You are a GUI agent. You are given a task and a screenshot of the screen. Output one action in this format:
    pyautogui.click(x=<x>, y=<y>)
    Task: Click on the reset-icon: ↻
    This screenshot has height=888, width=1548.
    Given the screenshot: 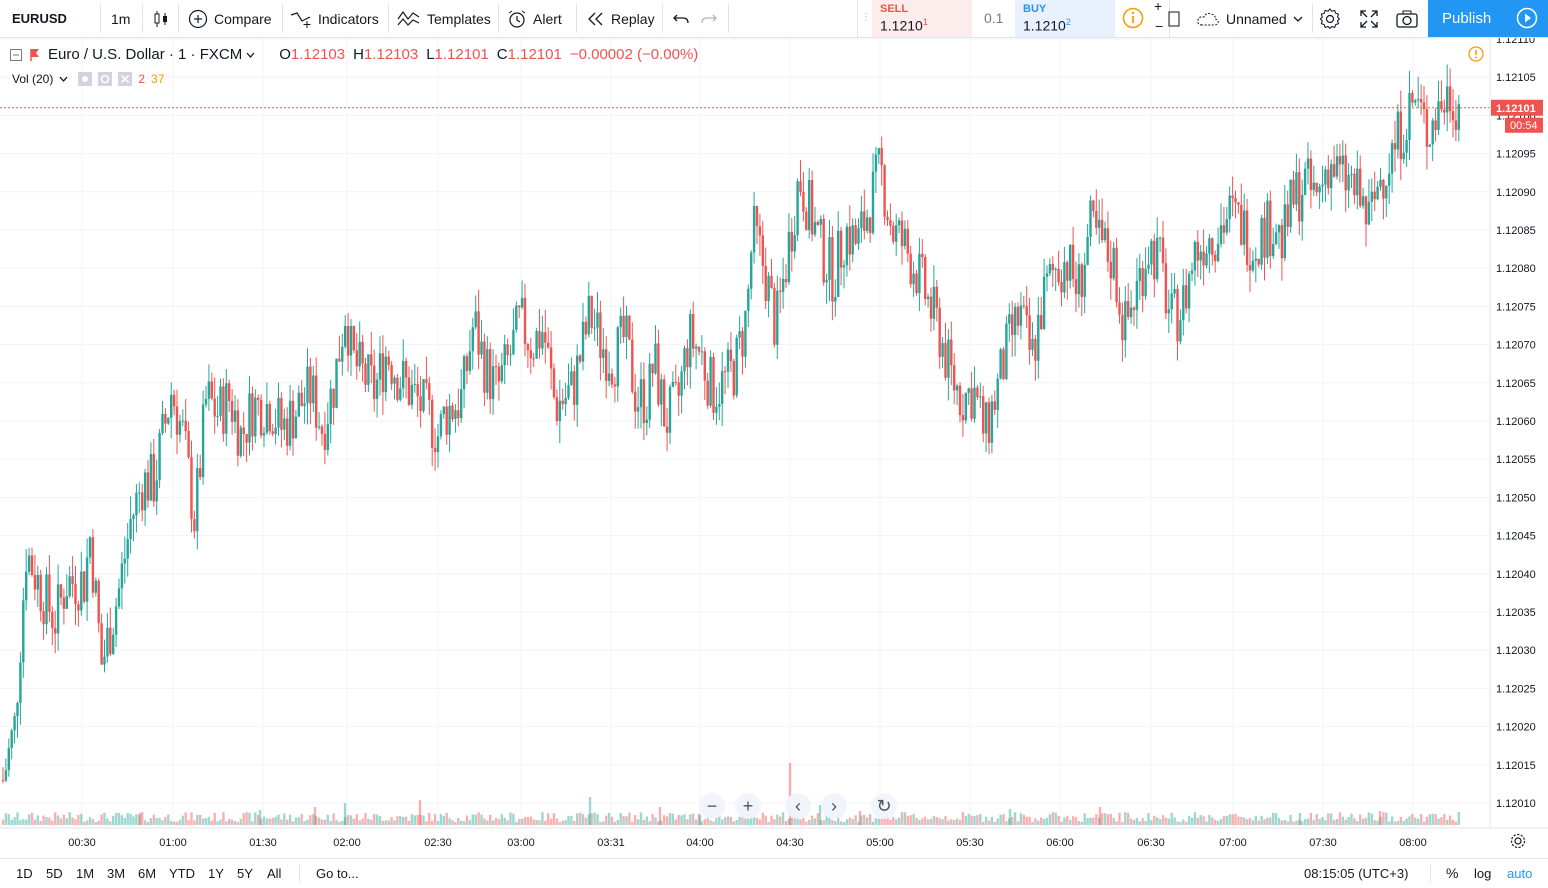 What is the action you would take?
    pyautogui.click(x=884, y=805)
    